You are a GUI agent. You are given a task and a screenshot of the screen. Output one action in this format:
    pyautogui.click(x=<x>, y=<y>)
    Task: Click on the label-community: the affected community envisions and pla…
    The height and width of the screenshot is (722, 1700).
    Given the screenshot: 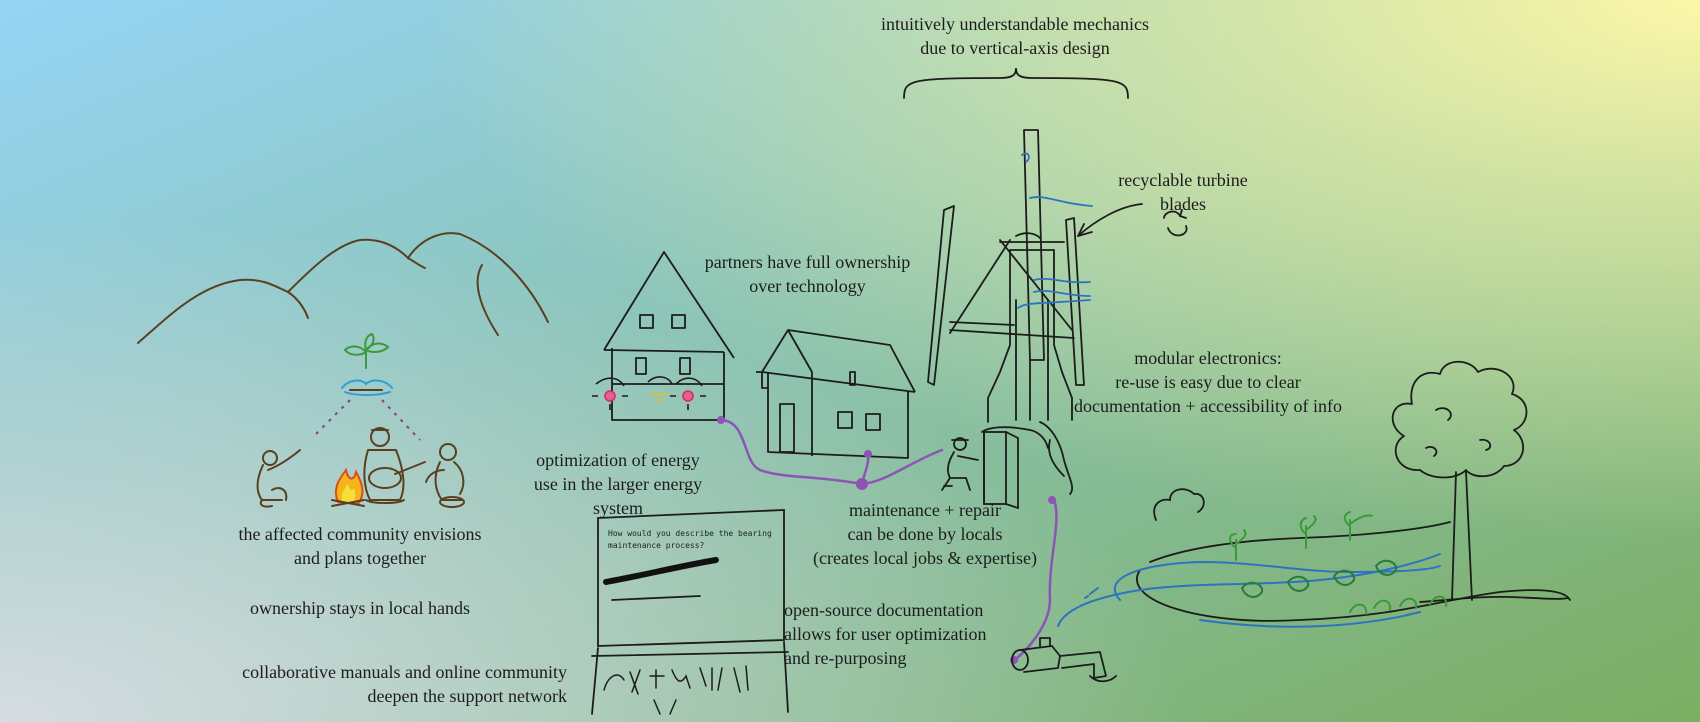 What is the action you would take?
    pyautogui.click(x=360, y=546)
    